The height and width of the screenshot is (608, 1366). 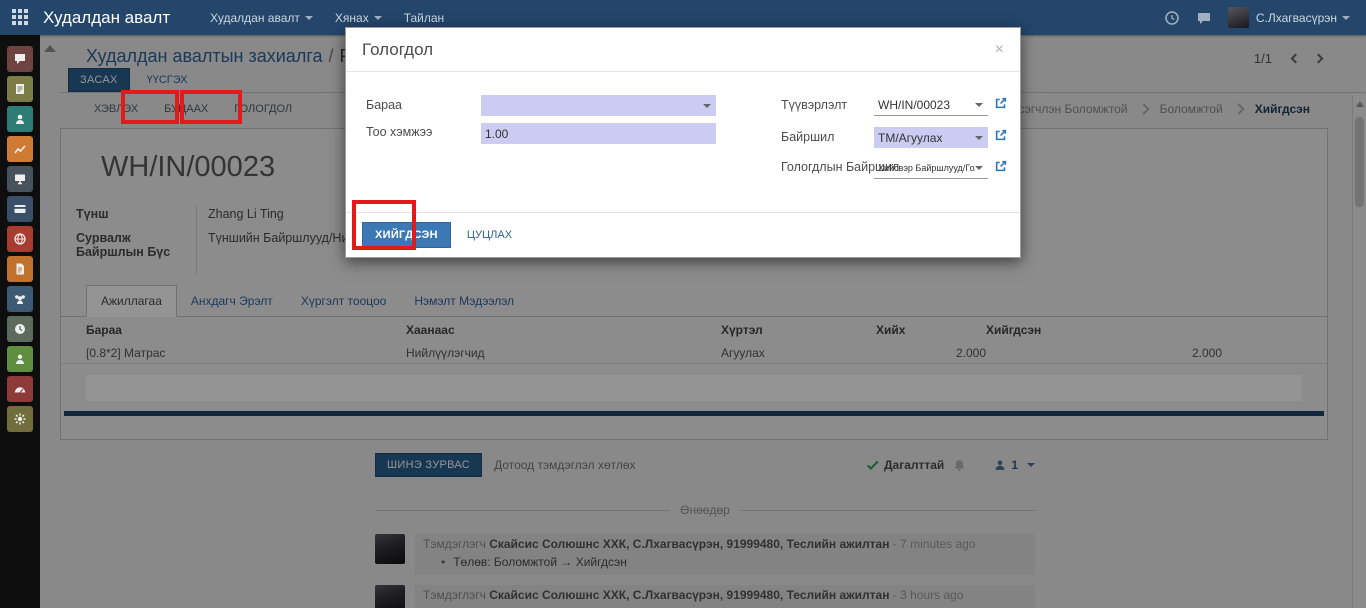 What do you see at coordinates (263, 109) in the screenshot?
I see `scrap-button: ГОЛОГДОЛ` at bounding box center [263, 109].